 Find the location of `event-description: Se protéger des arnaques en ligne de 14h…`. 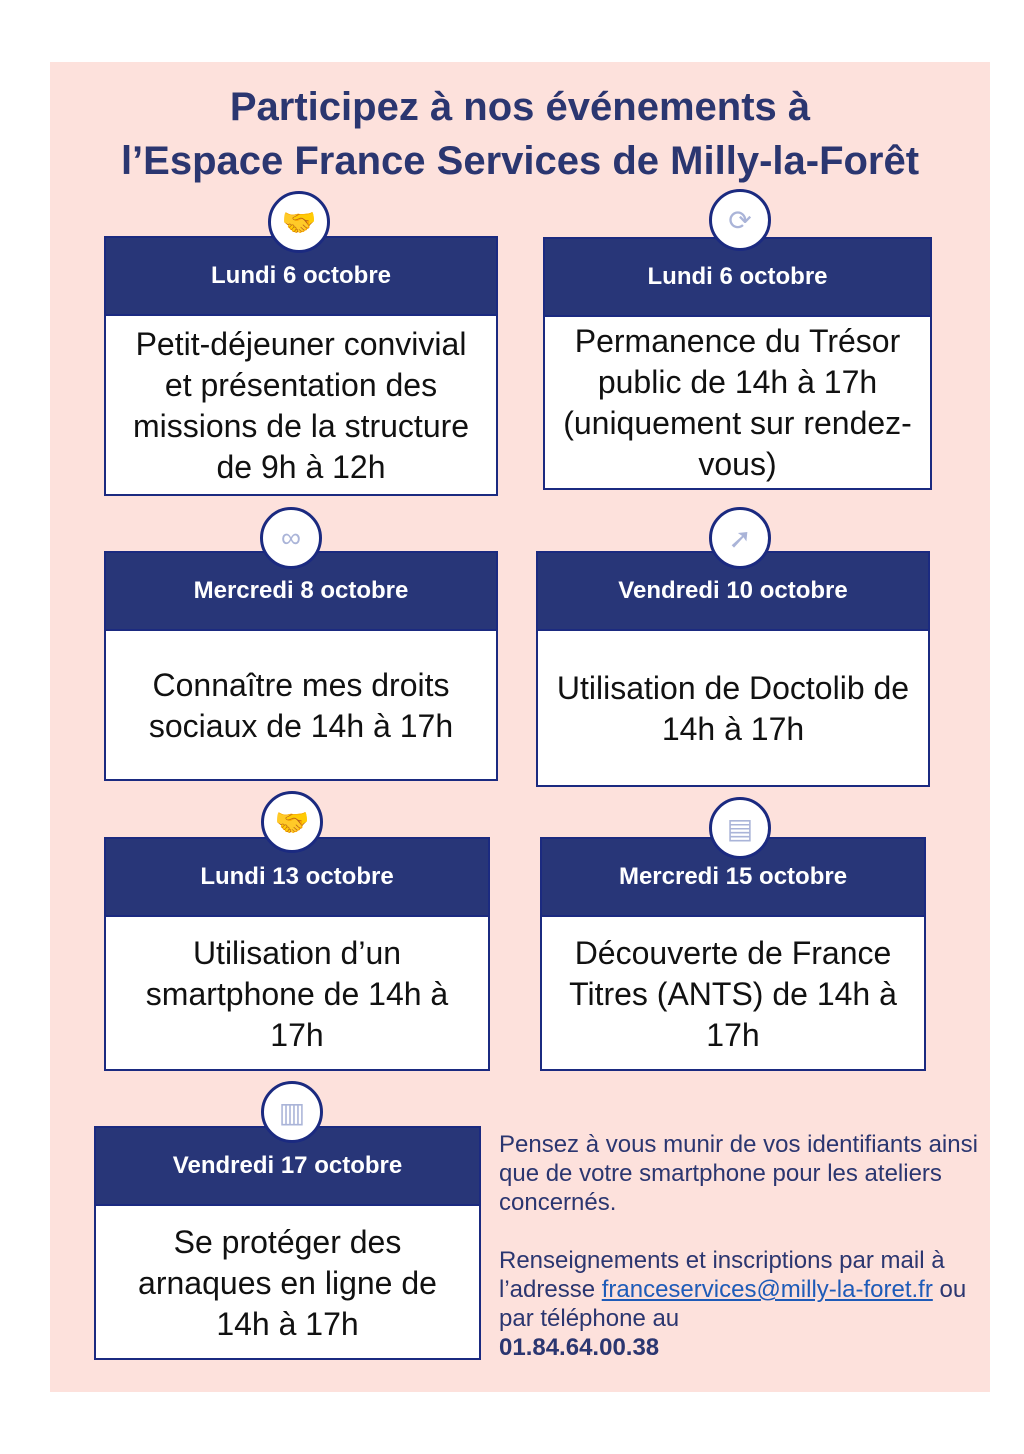

event-description: Se protéger des arnaques en ligne de 14h… is located at coordinates (287, 1282).